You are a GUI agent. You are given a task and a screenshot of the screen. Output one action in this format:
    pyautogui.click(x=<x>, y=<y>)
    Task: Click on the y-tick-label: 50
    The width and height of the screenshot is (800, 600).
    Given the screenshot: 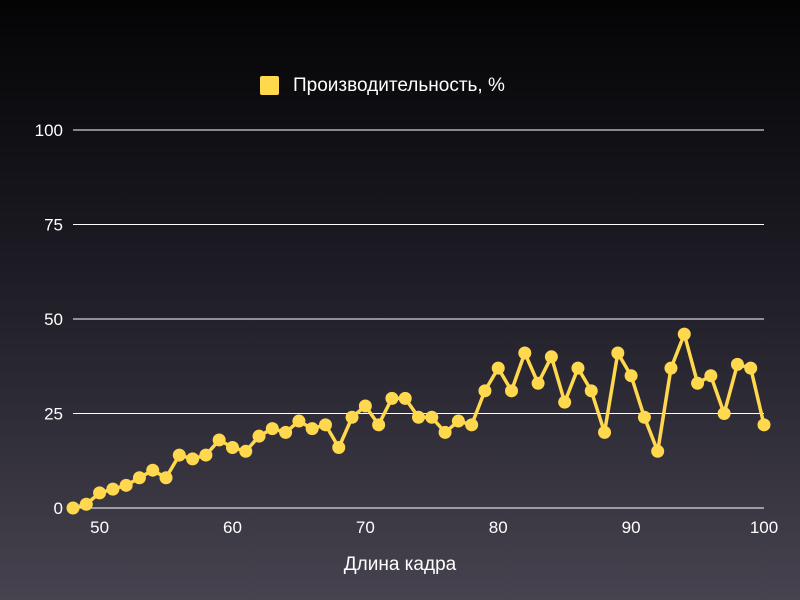 What is the action you would take?
    pyautogui.click(x=53, y=319)
    